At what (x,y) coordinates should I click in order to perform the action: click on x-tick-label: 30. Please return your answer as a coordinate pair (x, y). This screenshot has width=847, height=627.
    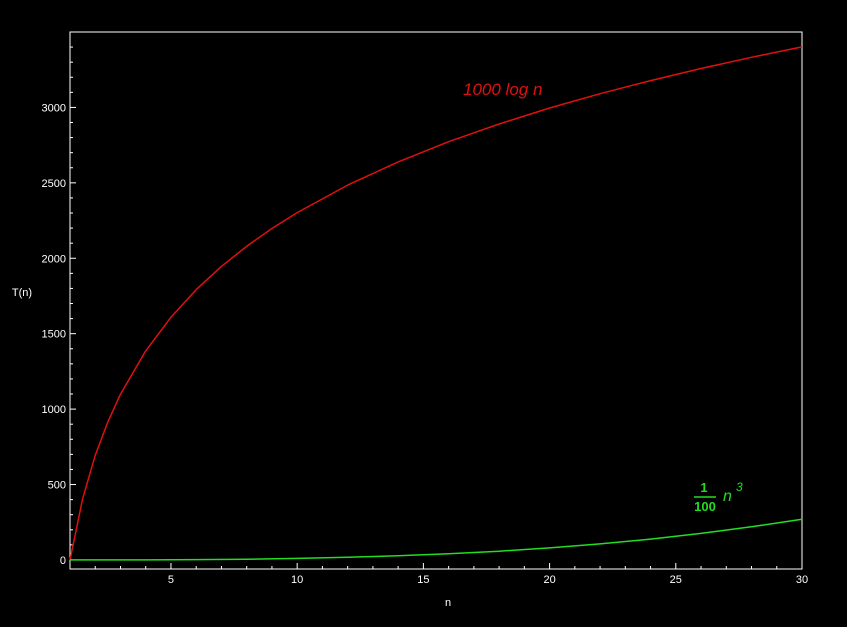
    Looking at the image, I should click on (802, 580).